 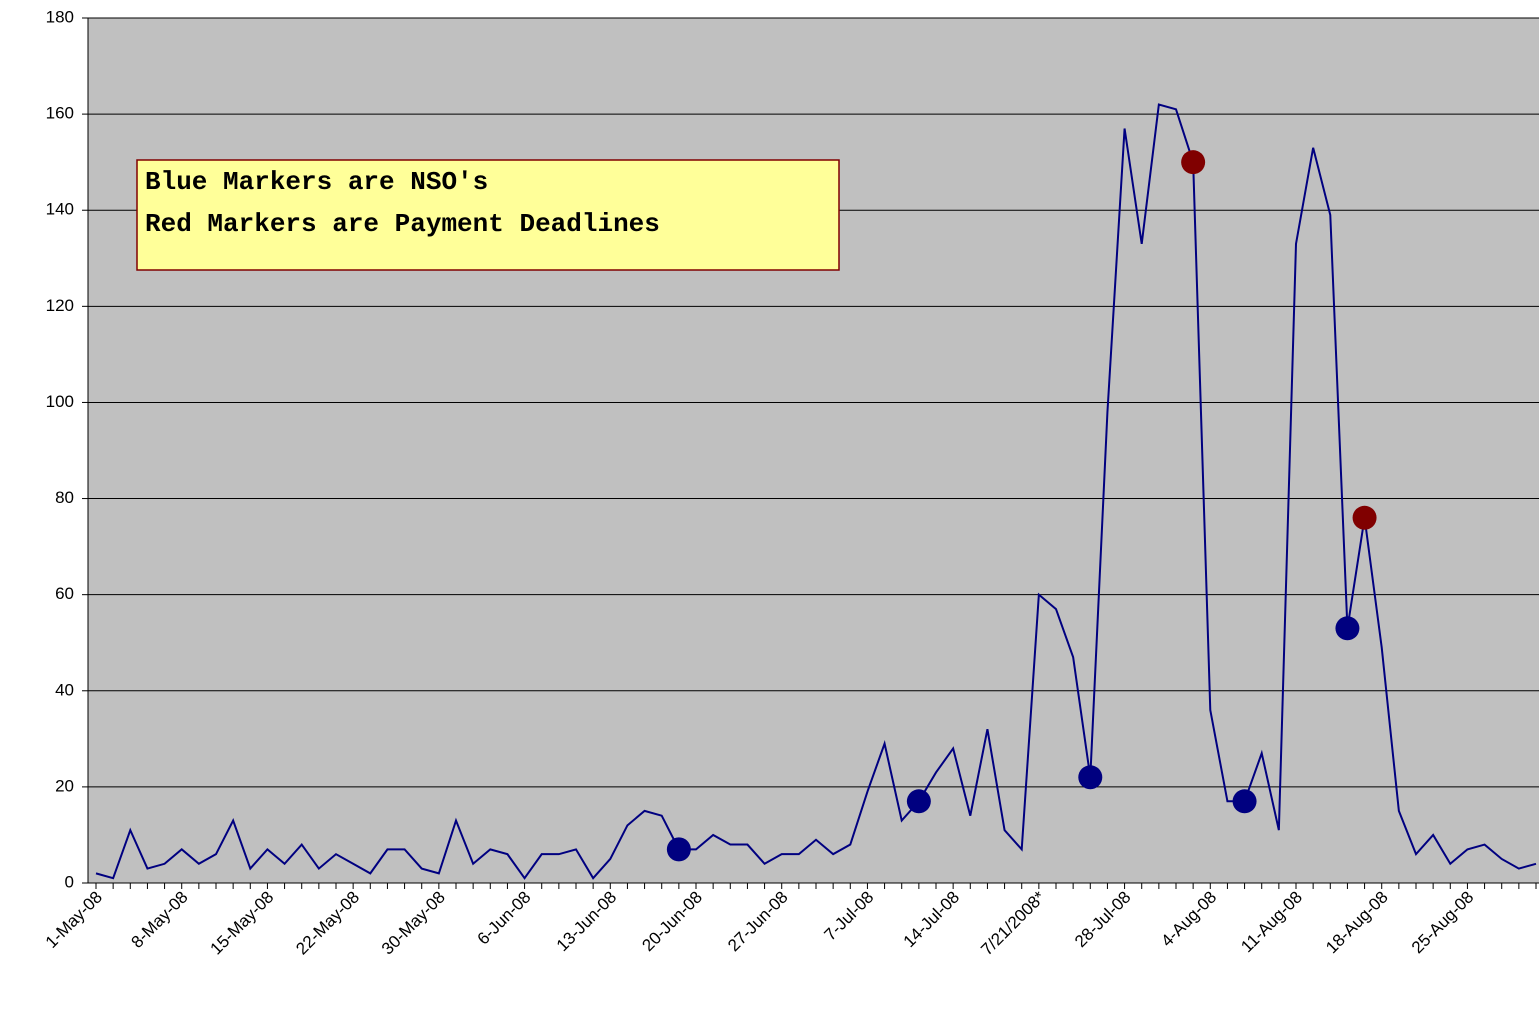 What do you see at coordinates (932, 920) in the screenshot?
I see `x-tick-label: 14-Jul-08` at bounding box center [932, 920].